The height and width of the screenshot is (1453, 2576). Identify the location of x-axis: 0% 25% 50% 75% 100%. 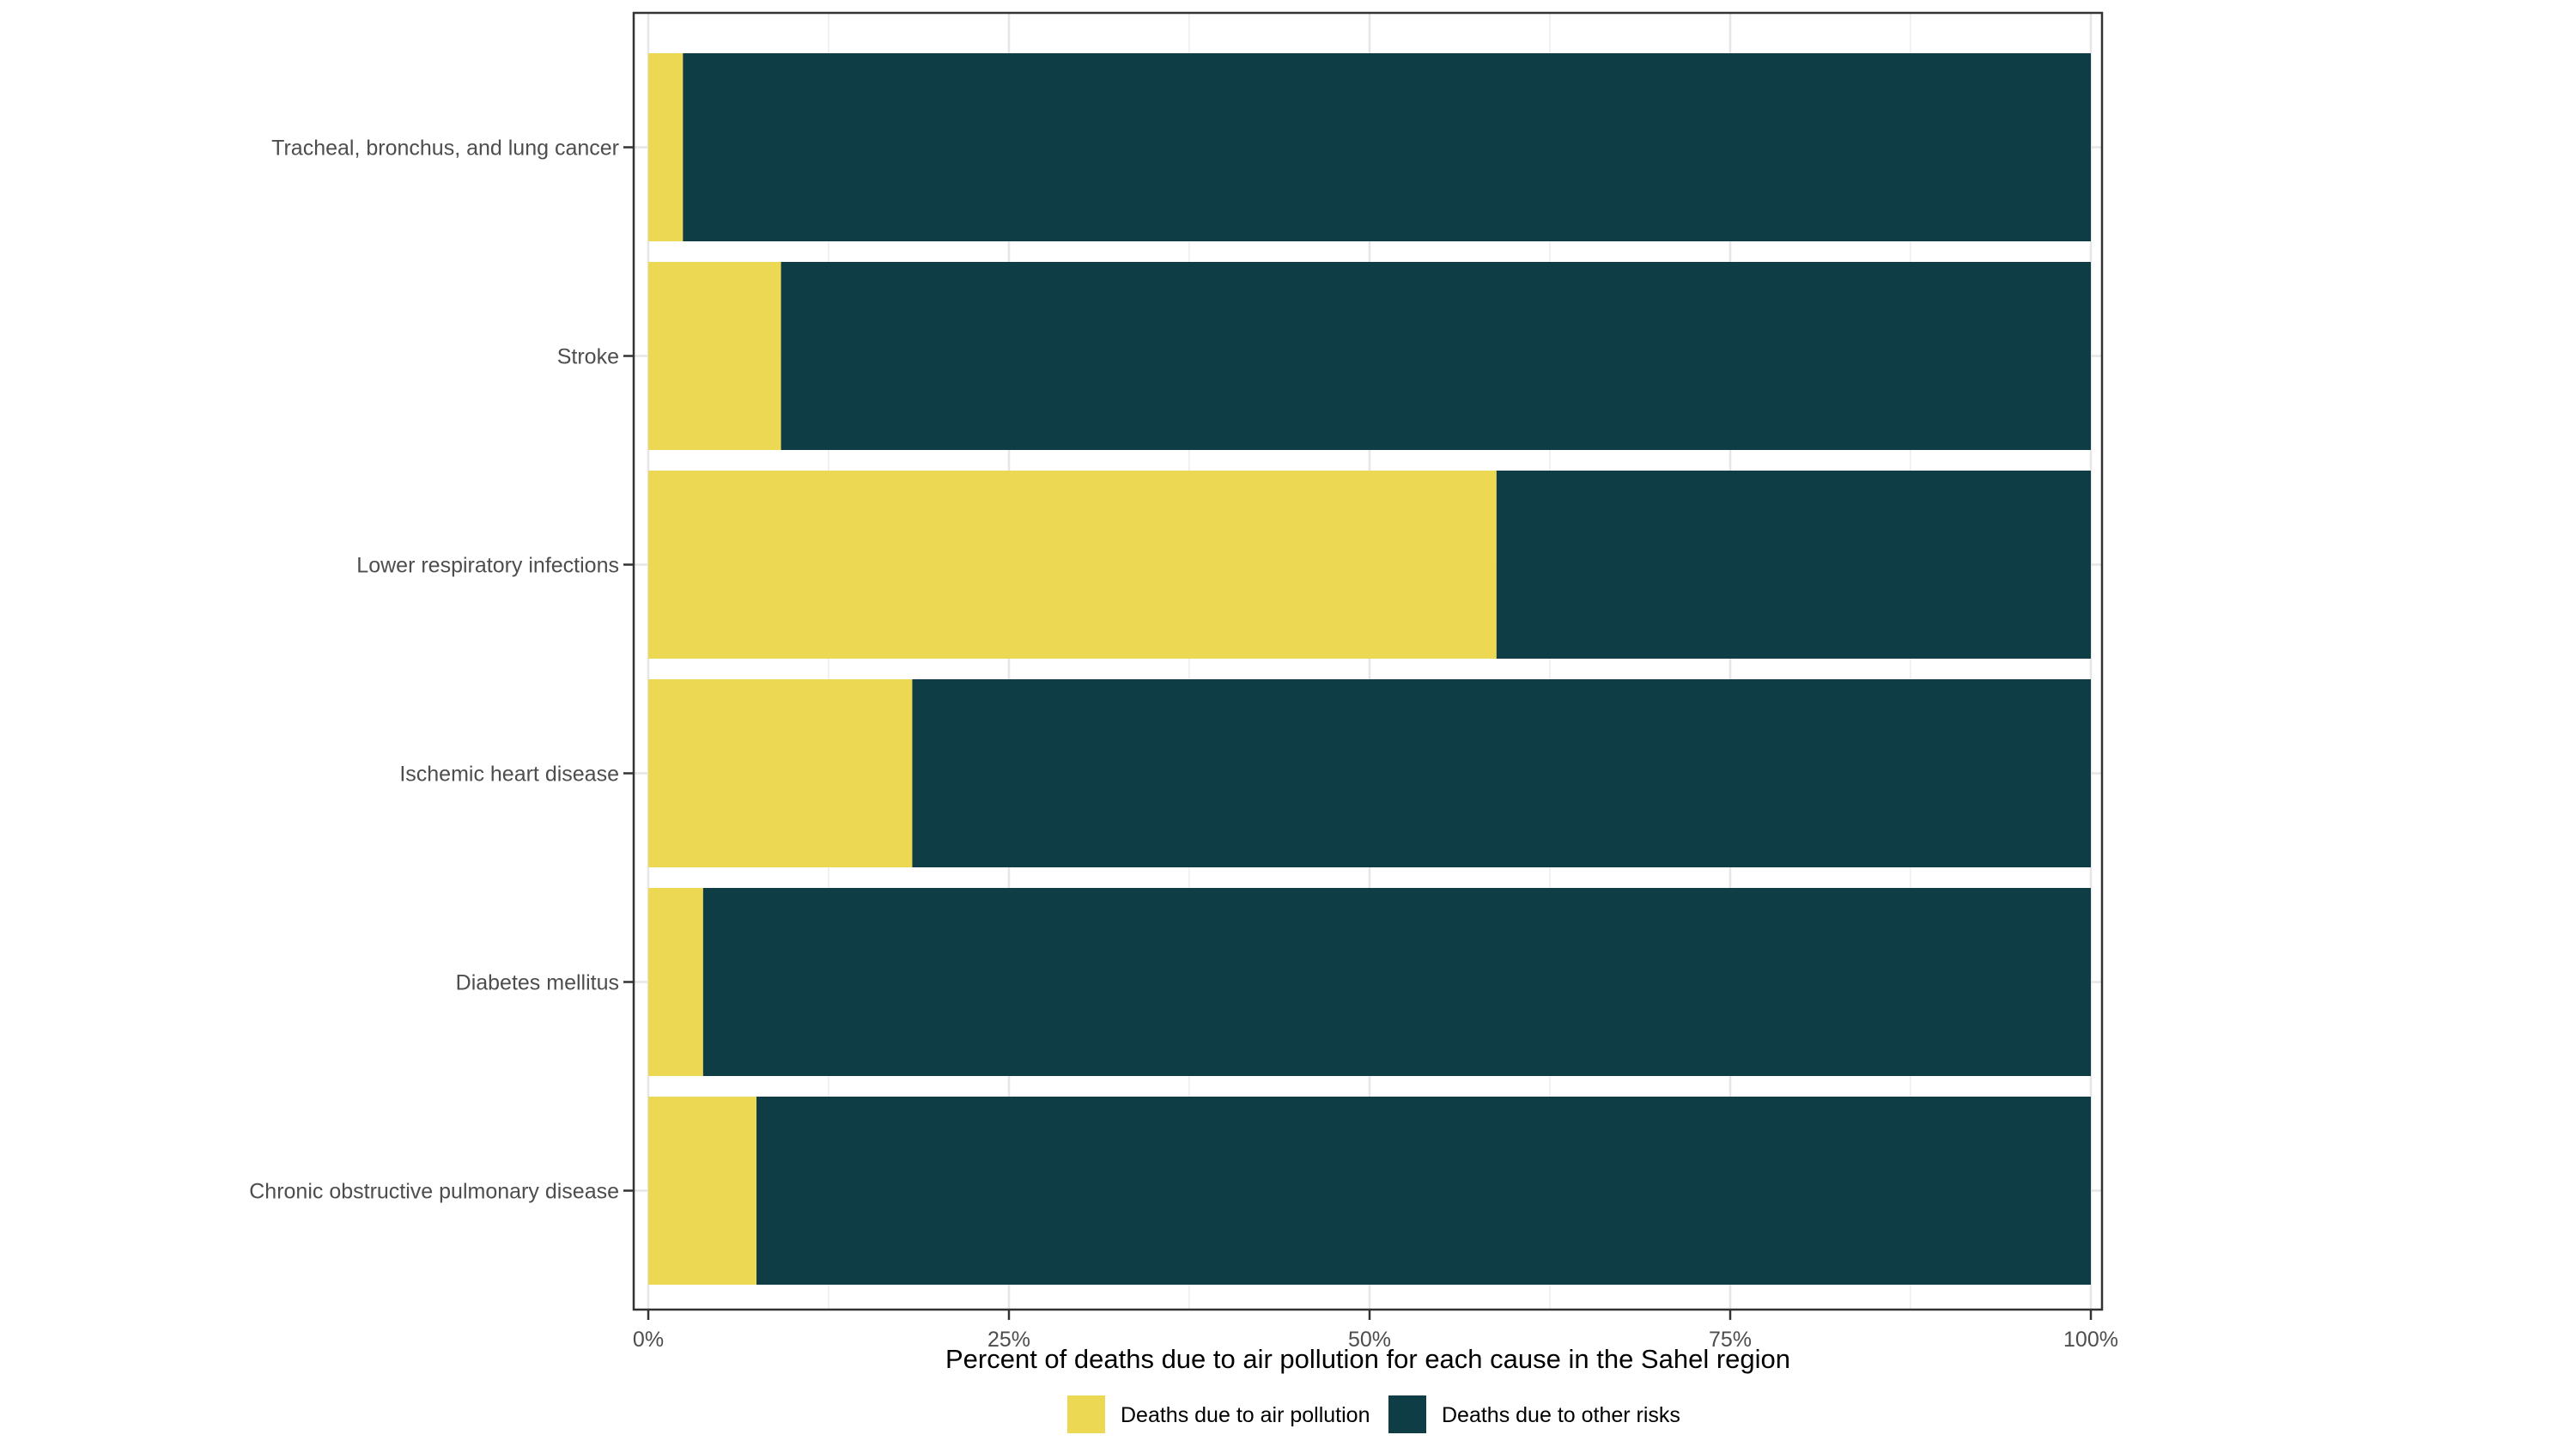
(1375, 1331).